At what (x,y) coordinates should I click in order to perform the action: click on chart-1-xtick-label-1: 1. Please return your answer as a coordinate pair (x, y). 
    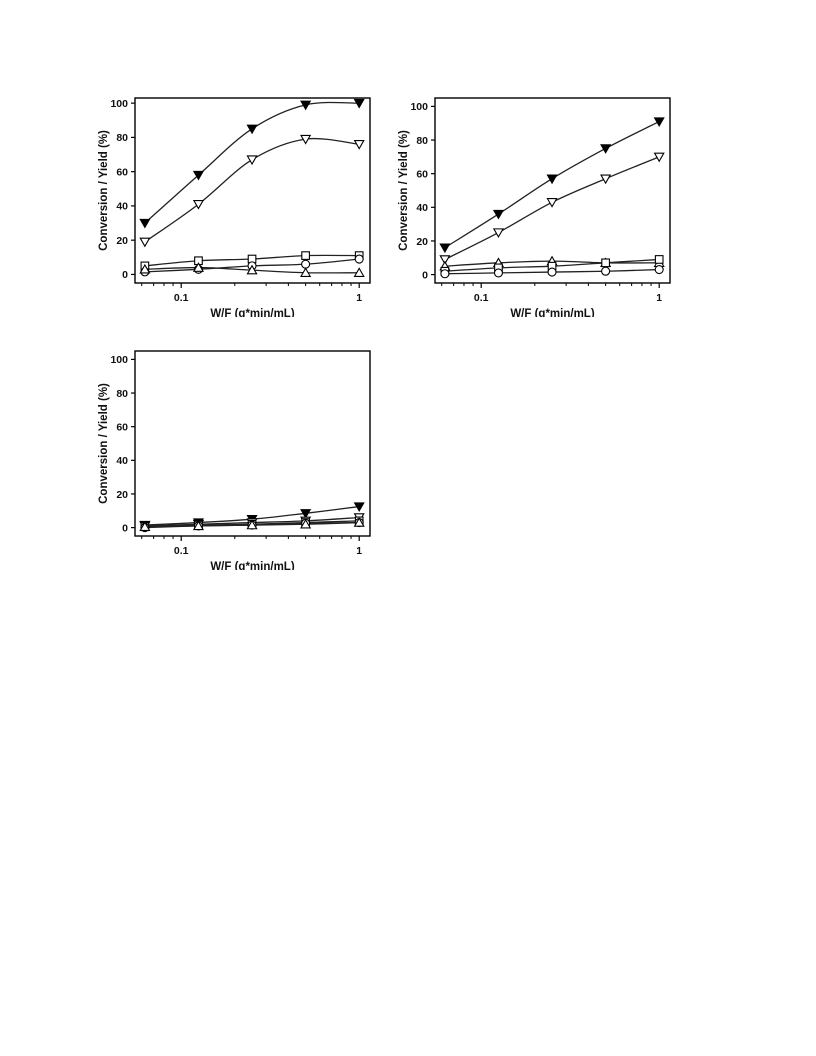
    Looking at the image, I should click on (359, 298).